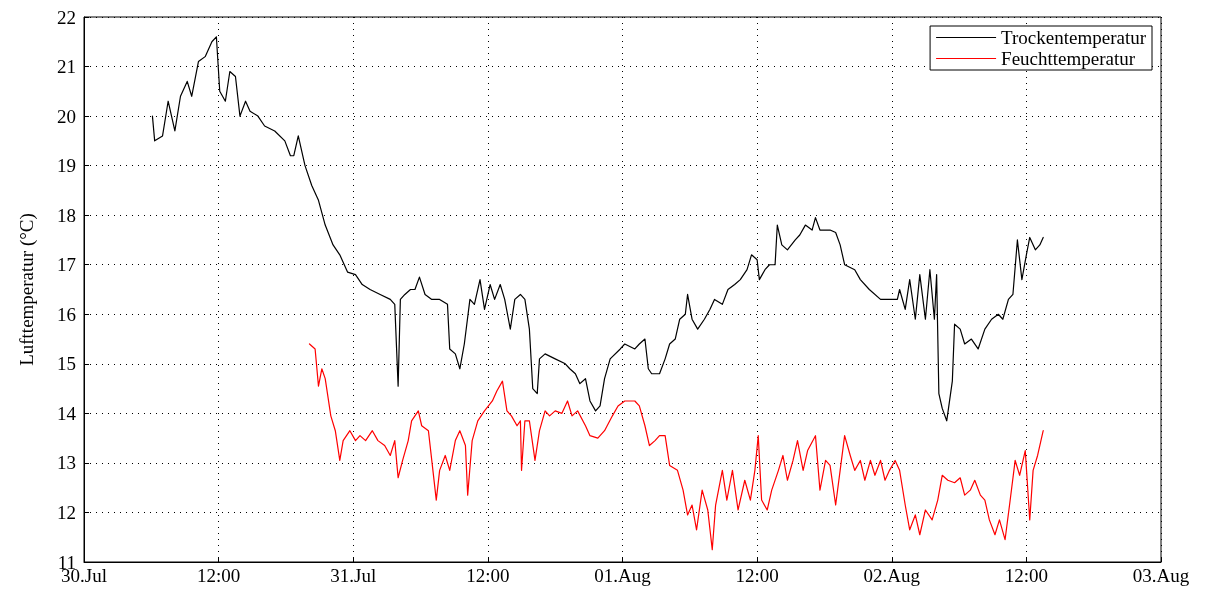 The height and width of the screenshot is (601, 1214). What do you see at coordinates (66, 215) in the screenshot?
I see `y-tick-label: 18` at bounding box center [66, 215].